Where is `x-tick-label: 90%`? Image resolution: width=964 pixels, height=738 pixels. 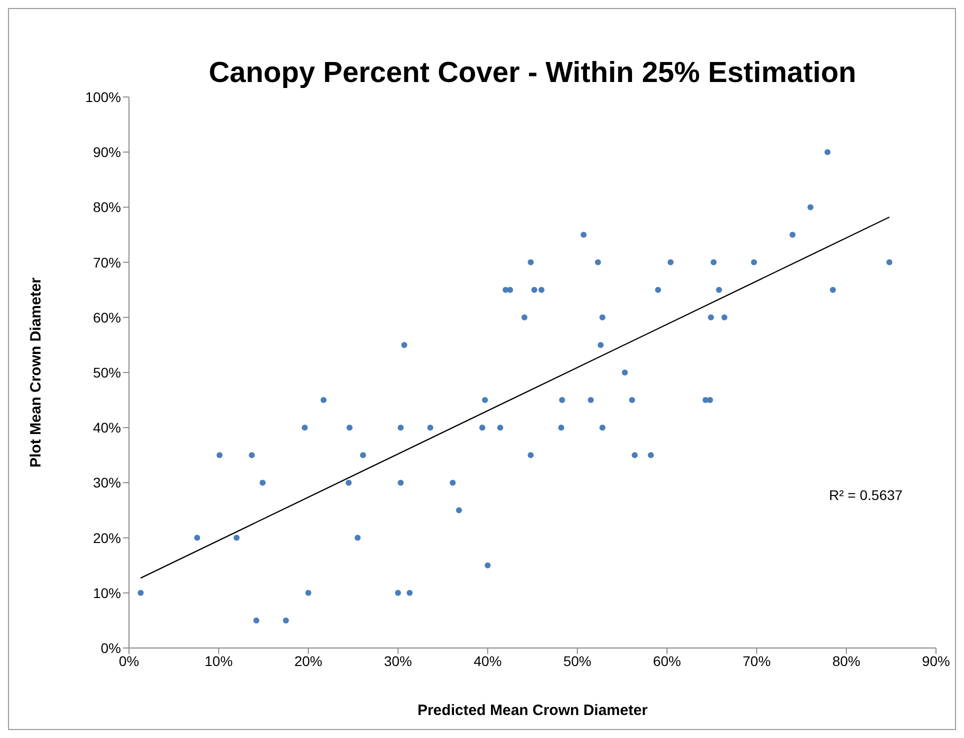
x-tick-label: 90% is located at coordinates (936, 660).